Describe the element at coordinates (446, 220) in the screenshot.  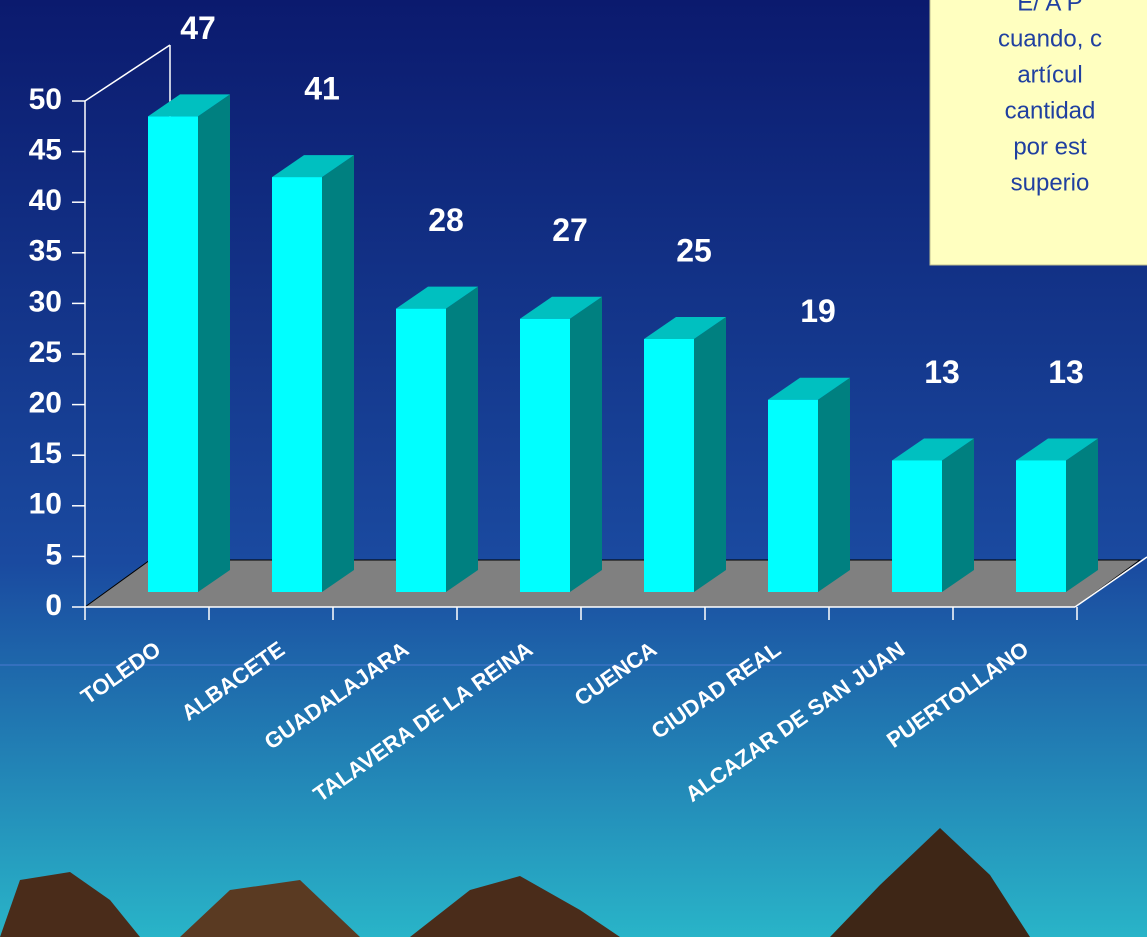
I see `value-label: 28` at that location.